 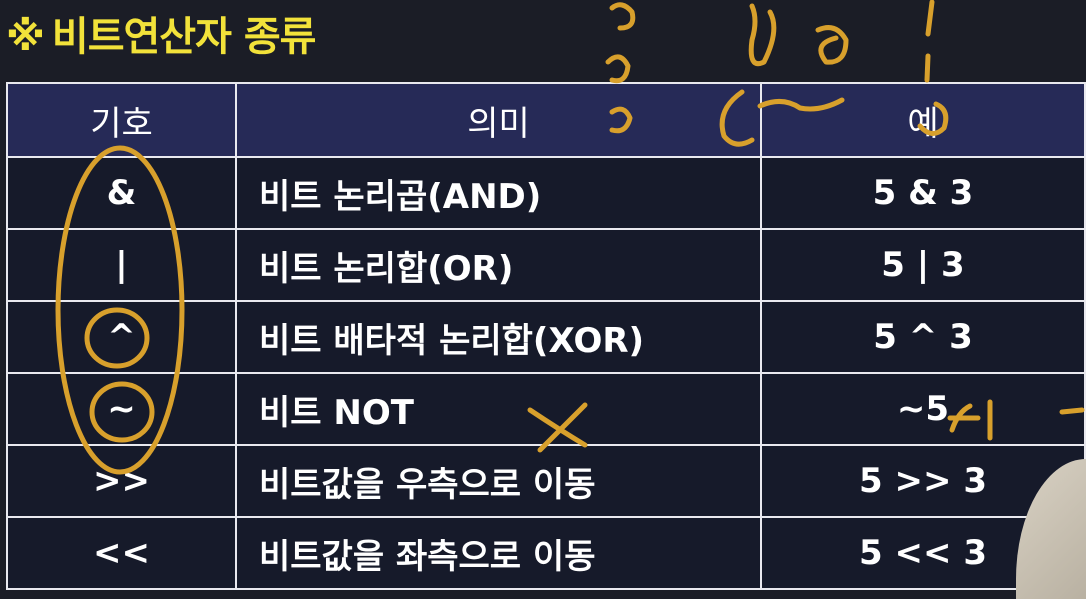 I want to click on table-row: ^ 비트 배타적 논리합(XOR) 5 ^ 3, so click(x=546, y=337).